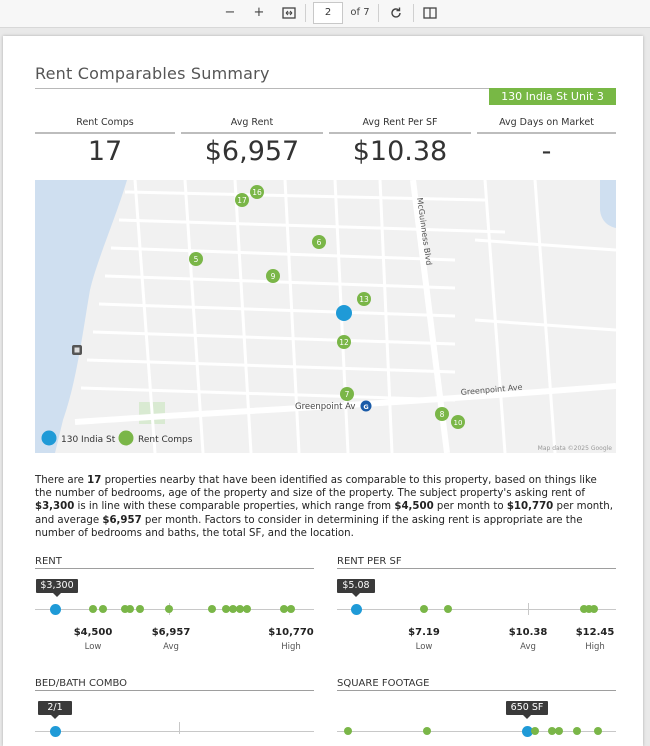  I want to click on subway-badge: G, so click(365, 407).